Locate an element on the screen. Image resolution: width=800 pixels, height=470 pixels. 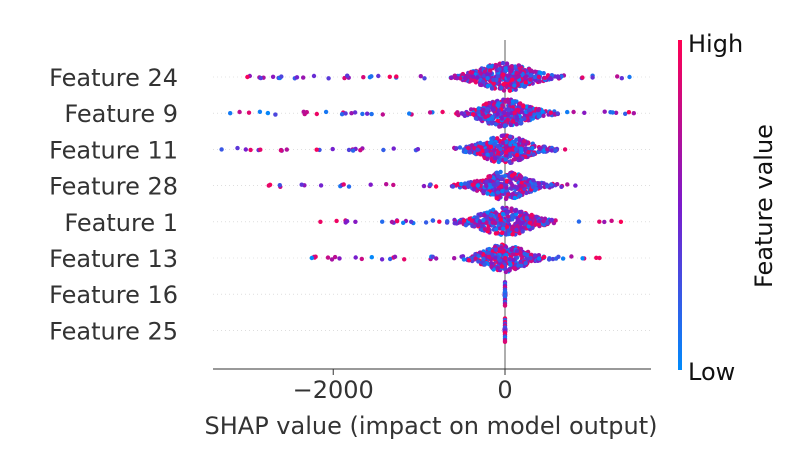
feature-label: Feature 1 is located at coordinates (121, 223).